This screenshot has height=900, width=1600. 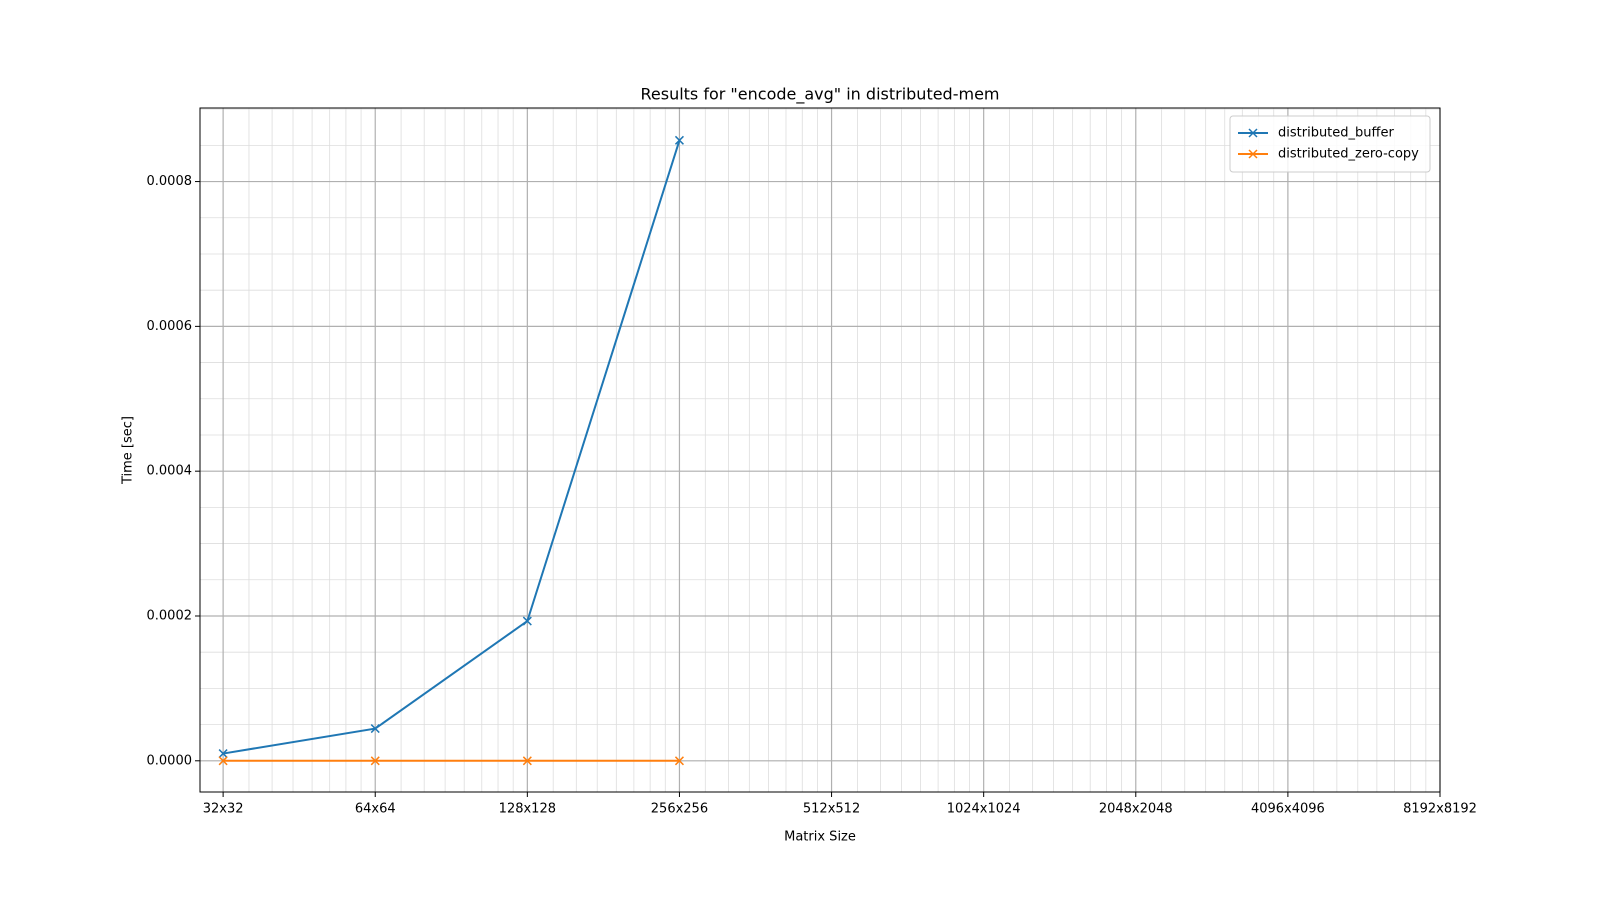 I want to click on legend-box, so click(x=1330, y=144).